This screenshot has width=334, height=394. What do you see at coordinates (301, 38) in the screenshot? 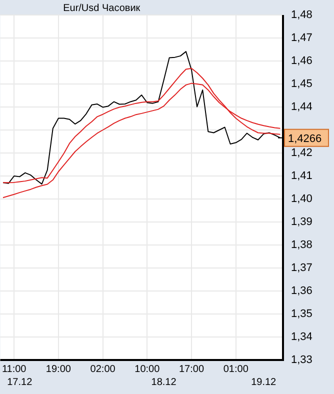
I see `y-tick-label: 1,47` at bounding box center [301, 38].